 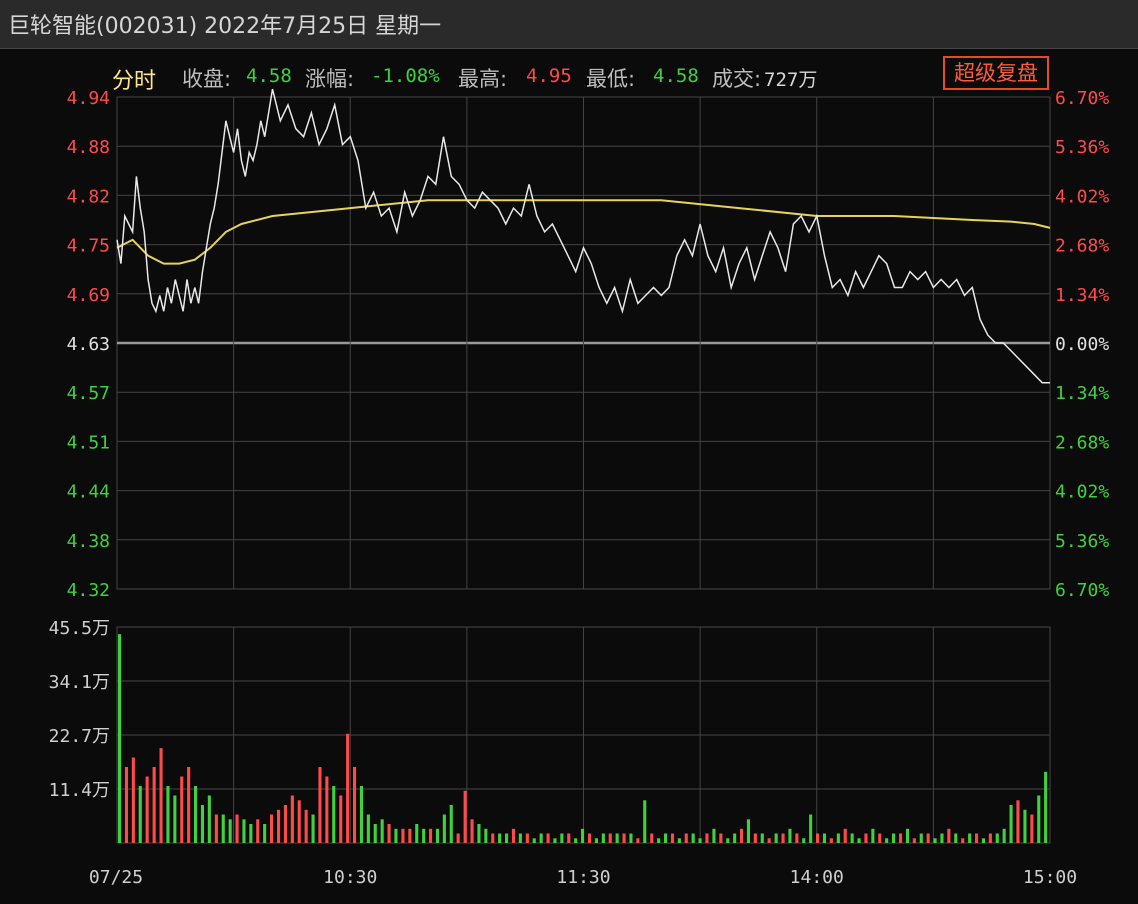 I want to click on x-tick: 15:00, so click(x=1050, y=877).